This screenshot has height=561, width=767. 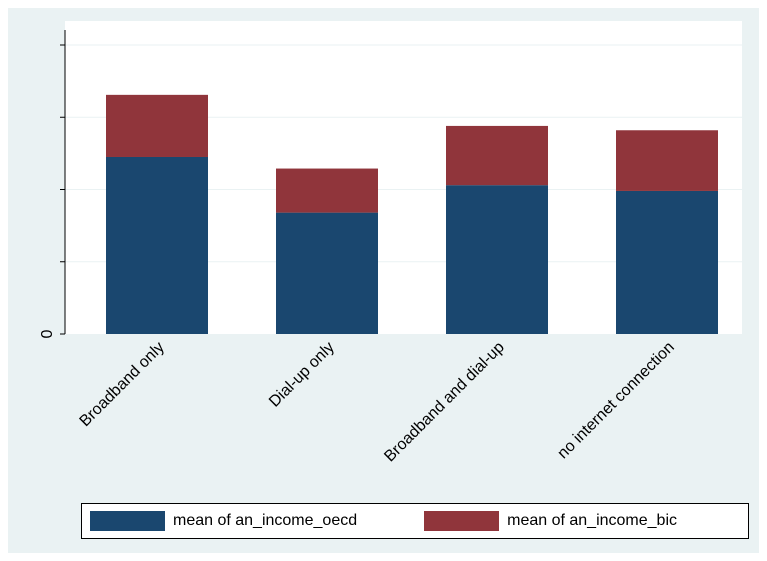 What do you see at coordinates (127, 521) in the screenshot?
I see `legend-swatch-oecd` at bounding box center [127, 521].